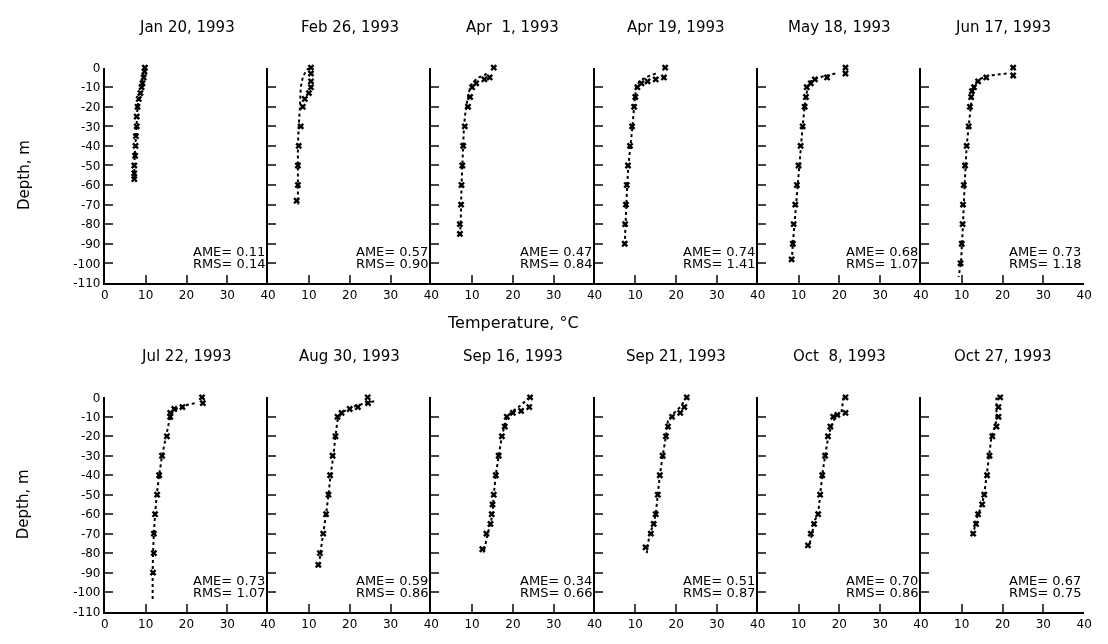 Image resolution: width=1108 pixels, height=644 pixels. Describe the element at coordinates (90, 204) in the screenshot. I see `y-tick-label: -70` at that location.